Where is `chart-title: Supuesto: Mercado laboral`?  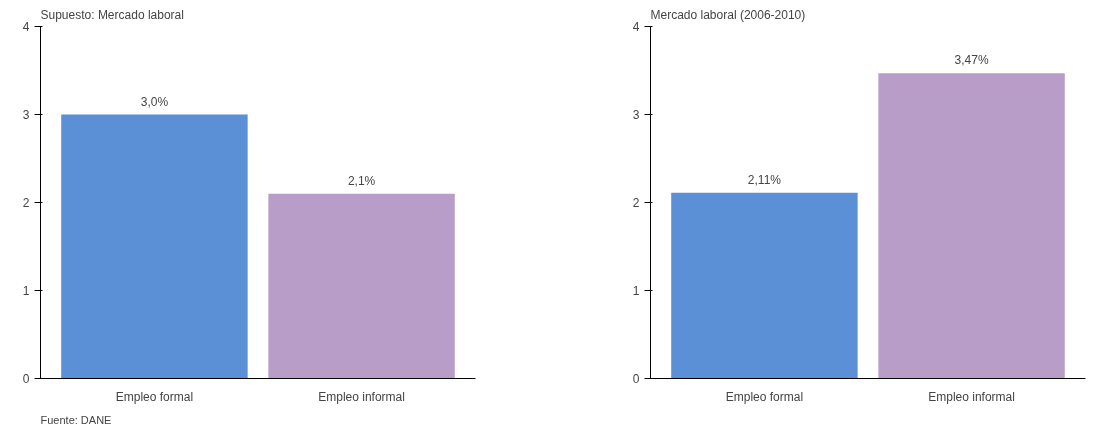
chart-title: Supuesto: Mercado laboral is located at coordinates (112, 14).